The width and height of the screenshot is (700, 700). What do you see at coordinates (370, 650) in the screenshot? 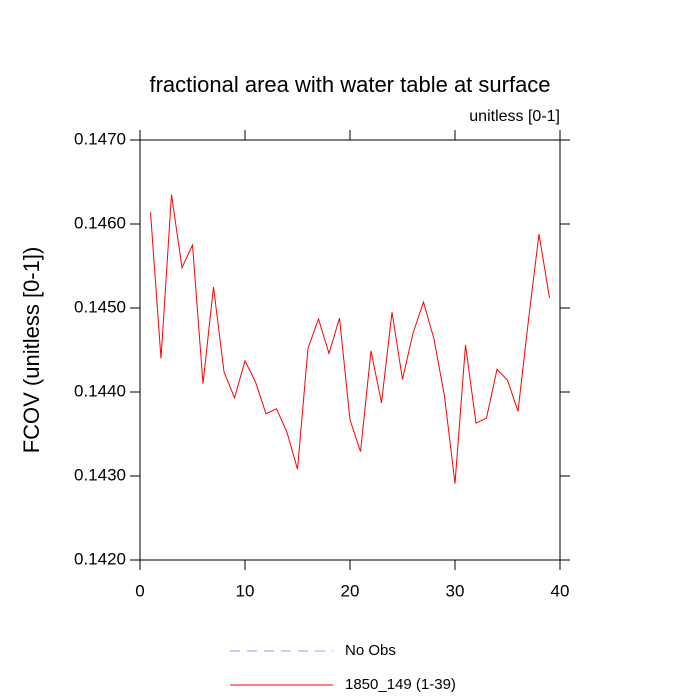
I see `legend-label: No Obs` at bounding box center [370, 650].